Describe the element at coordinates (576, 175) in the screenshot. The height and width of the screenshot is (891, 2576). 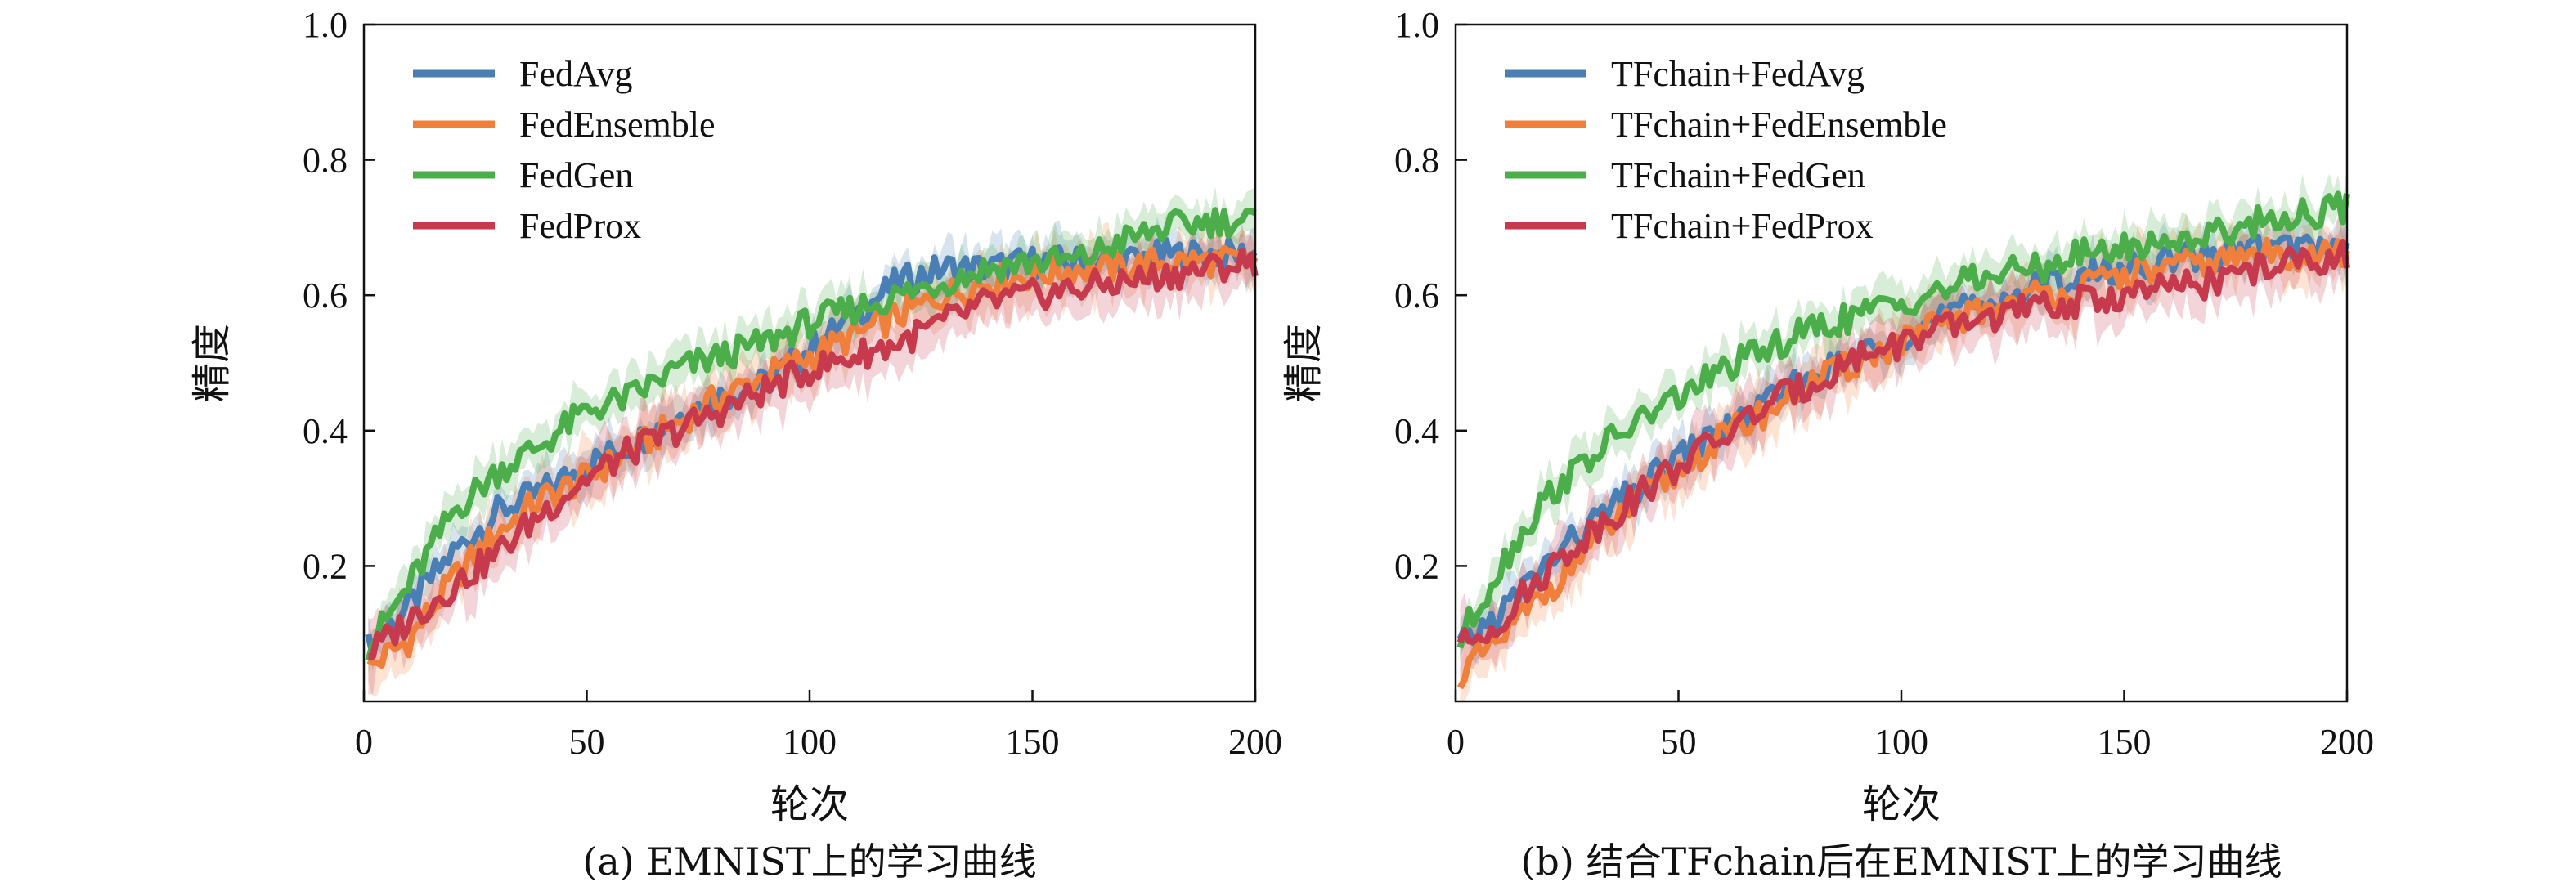
I see `legend-label: FedGen` at that location.